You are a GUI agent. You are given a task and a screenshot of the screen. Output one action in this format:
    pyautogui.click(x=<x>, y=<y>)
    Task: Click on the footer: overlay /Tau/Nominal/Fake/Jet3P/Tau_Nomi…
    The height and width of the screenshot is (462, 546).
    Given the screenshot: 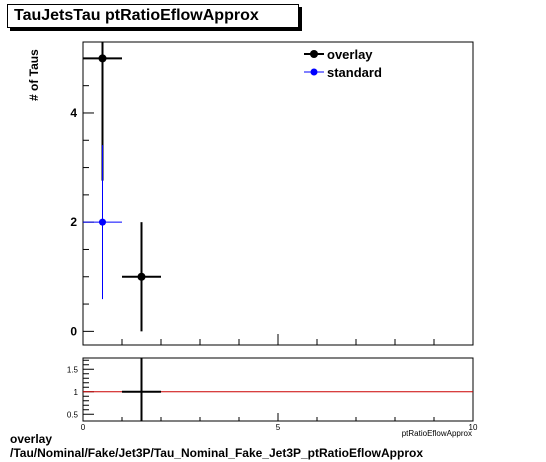 What is the action you would take?
    pyautogui.click(x=216, y=446)
    